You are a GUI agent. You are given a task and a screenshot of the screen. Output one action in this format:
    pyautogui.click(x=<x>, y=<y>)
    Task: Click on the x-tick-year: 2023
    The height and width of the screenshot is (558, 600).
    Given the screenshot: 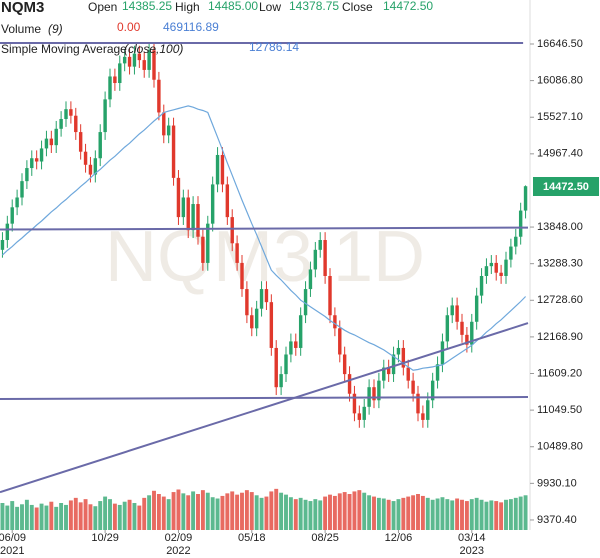 What is the action you would take?
    pyautogui.click(x=472, y=551)
    